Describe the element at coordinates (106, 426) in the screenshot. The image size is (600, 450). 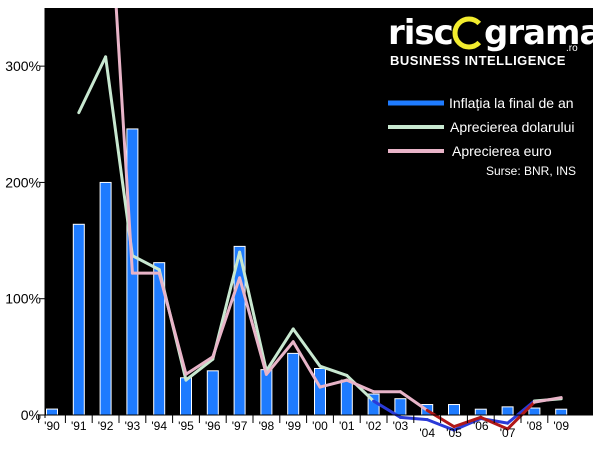
I see `x-tick-label: '92` at that location.